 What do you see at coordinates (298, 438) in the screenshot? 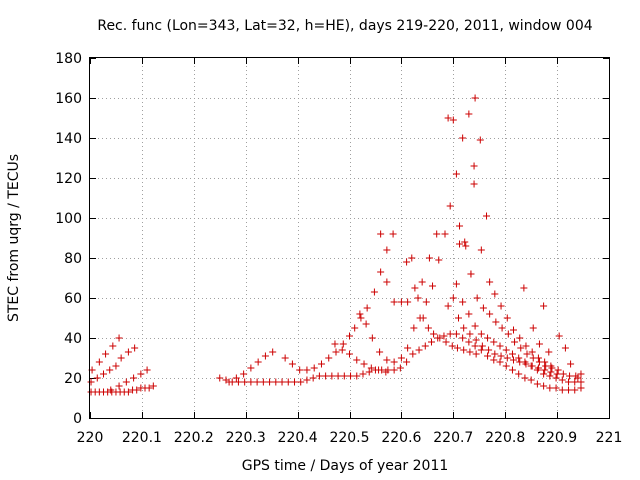
I see `x-tick-label: 220.4` at bounding box center [298, 438].